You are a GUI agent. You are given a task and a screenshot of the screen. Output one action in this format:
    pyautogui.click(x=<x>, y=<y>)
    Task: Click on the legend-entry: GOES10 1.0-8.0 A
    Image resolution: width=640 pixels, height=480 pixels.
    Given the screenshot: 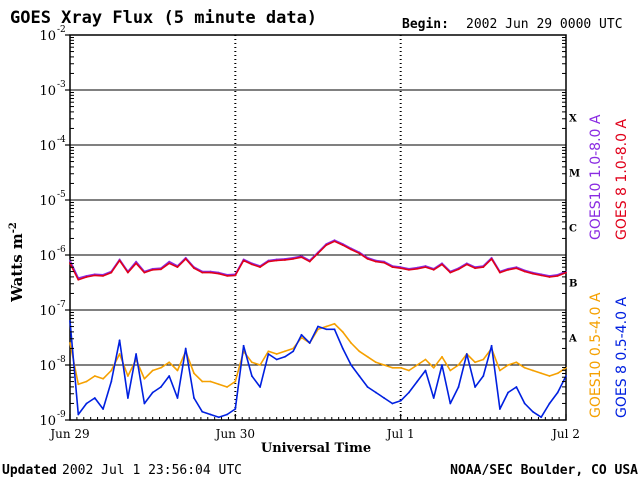 What is the action you would take?
    pyautogui.click(x=596, y=177)
    